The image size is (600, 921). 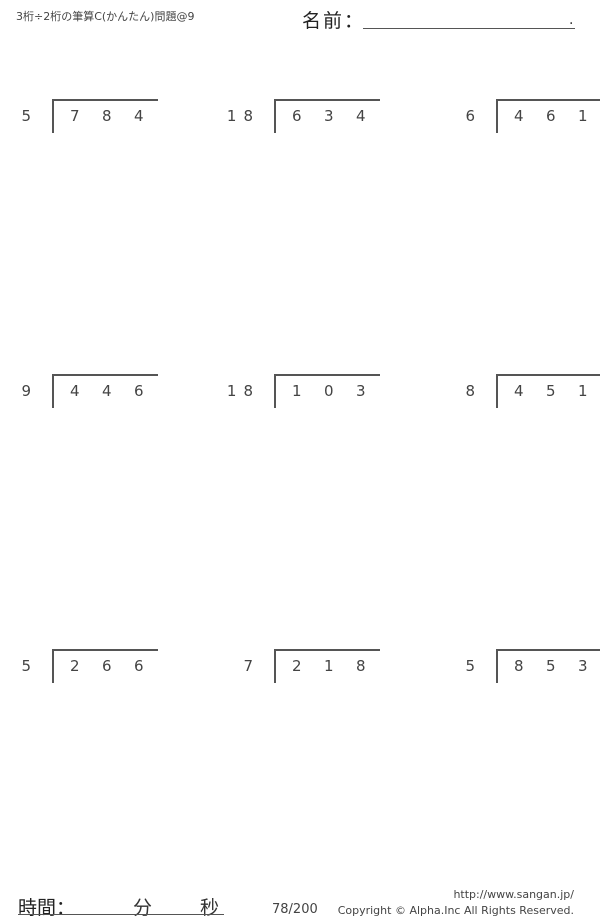 I want to click on division-problem: 5 7 8 4, so click(x=115, y=119).